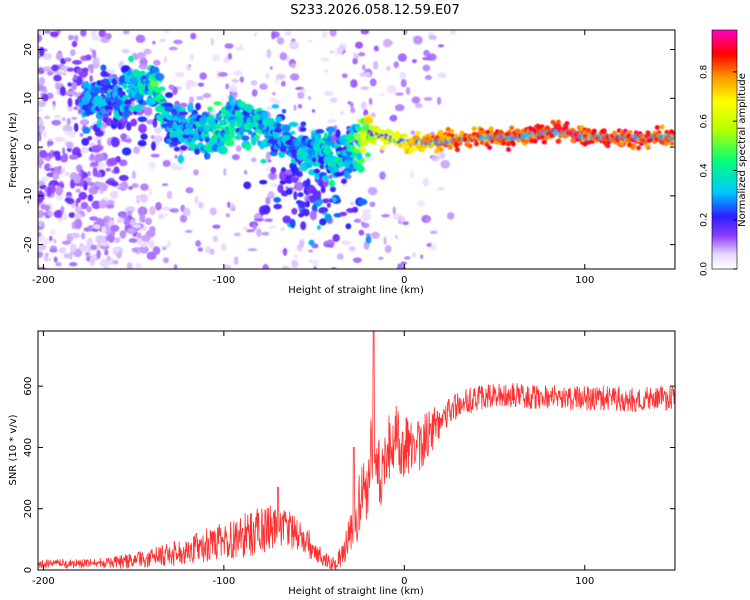 The height and width of the screenshot is (600, 750). What do you see at coordinates (356, 290) in the screenshot?
I see `heatmap-x-axis-label: Height of straight line (km)` at bounding box center [356, 290].